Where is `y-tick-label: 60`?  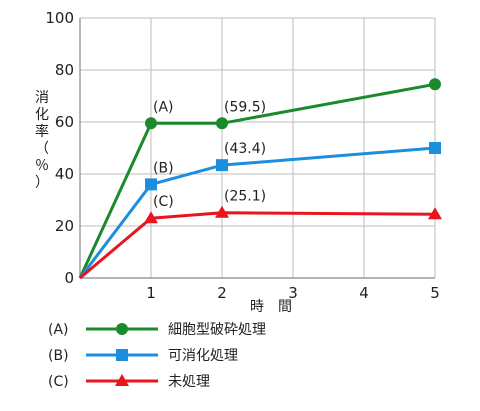
y-tick-label: 60 is located at coordinates (64, 122).